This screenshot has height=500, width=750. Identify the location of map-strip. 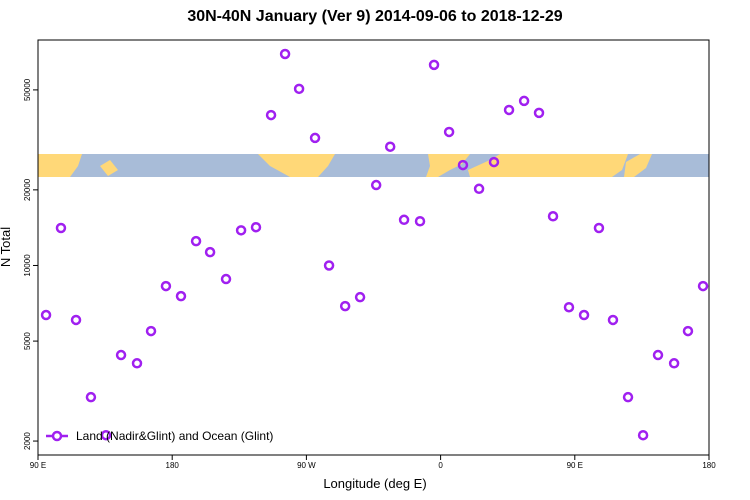
(373, 165).